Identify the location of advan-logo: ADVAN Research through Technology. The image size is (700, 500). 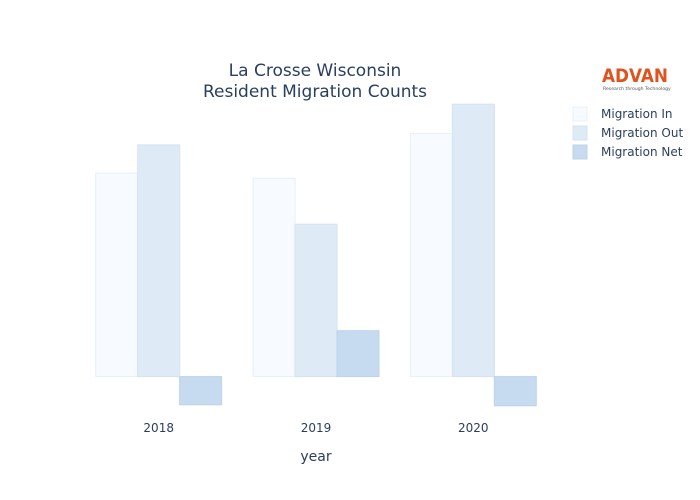
(636, 78).